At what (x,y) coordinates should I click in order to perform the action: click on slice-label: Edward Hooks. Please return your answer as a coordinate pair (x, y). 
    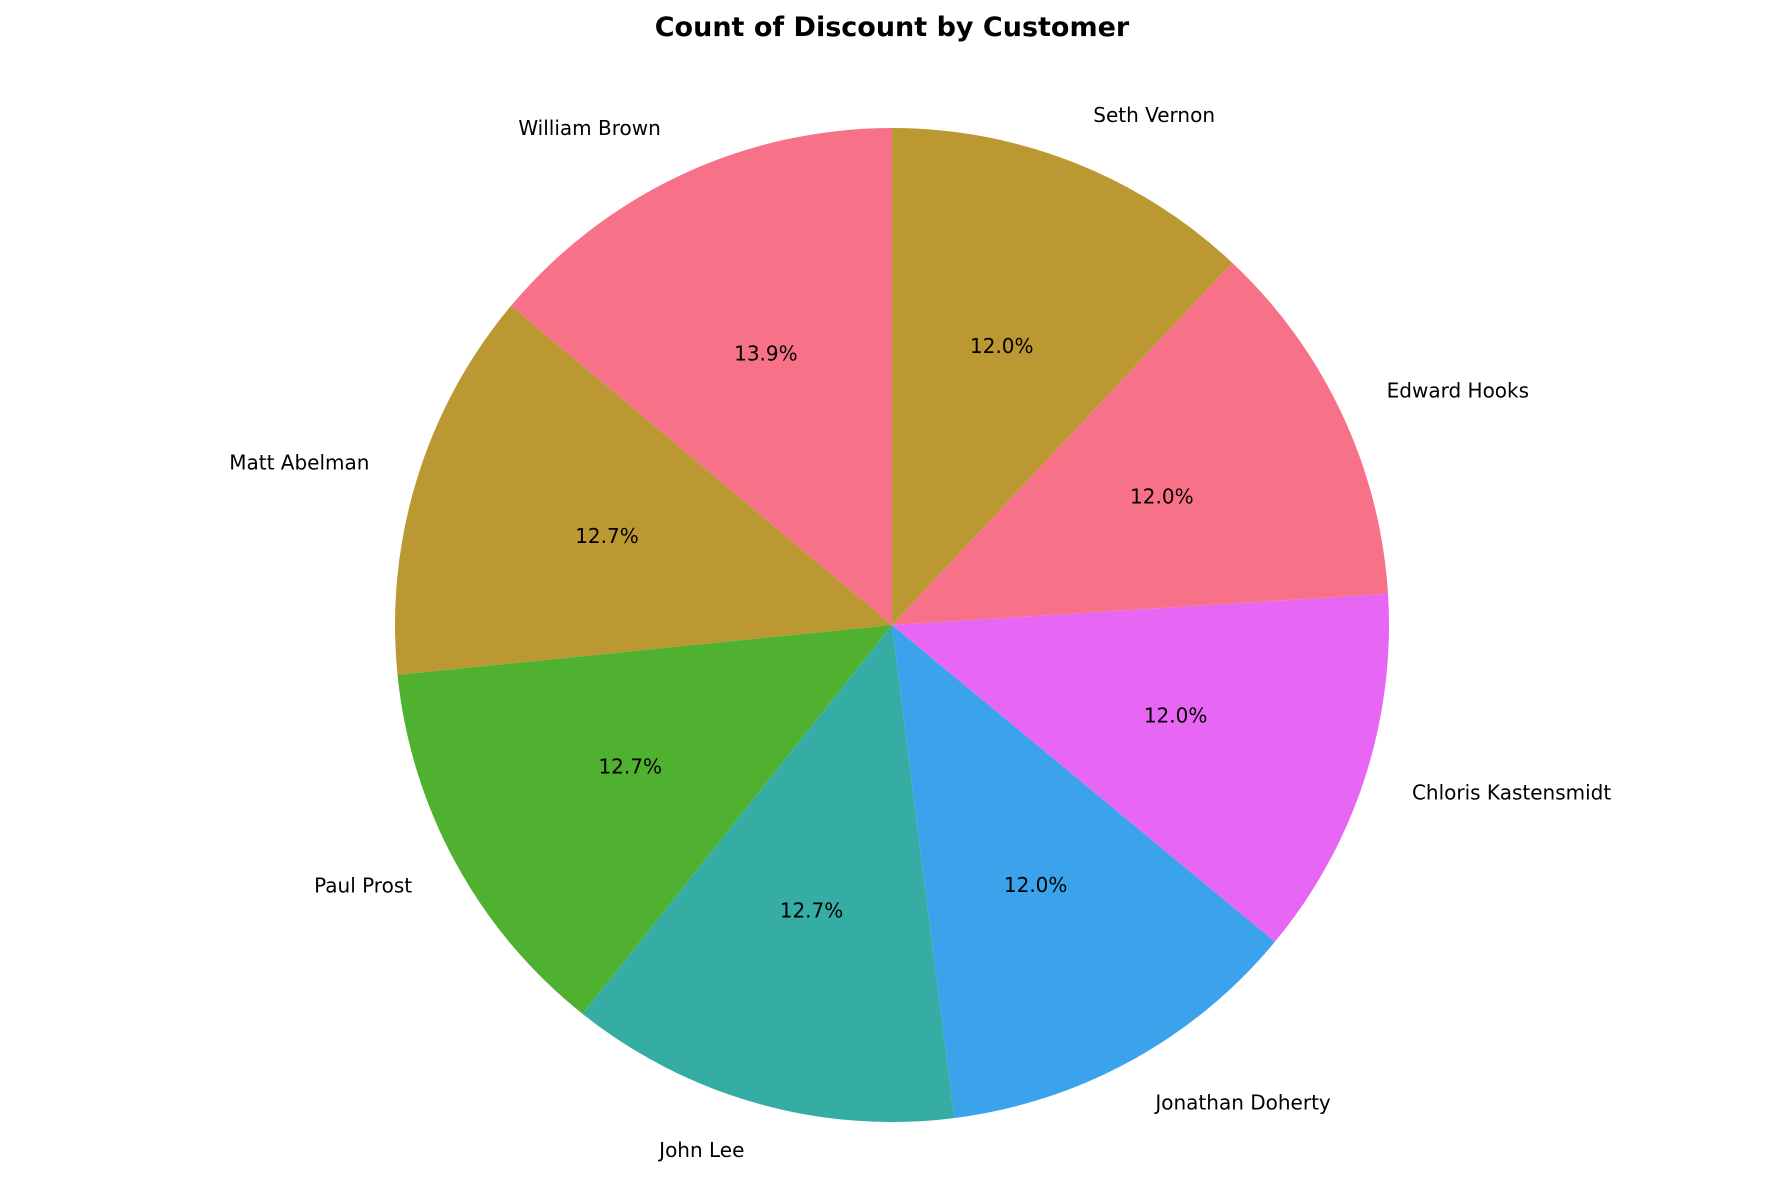
    Looking at the image, I should click on (1458, 391).